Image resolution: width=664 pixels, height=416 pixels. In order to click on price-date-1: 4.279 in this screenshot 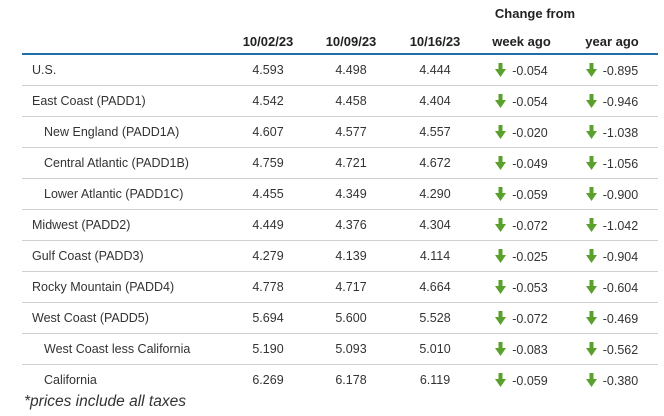, I will do `click(268, 256)`.